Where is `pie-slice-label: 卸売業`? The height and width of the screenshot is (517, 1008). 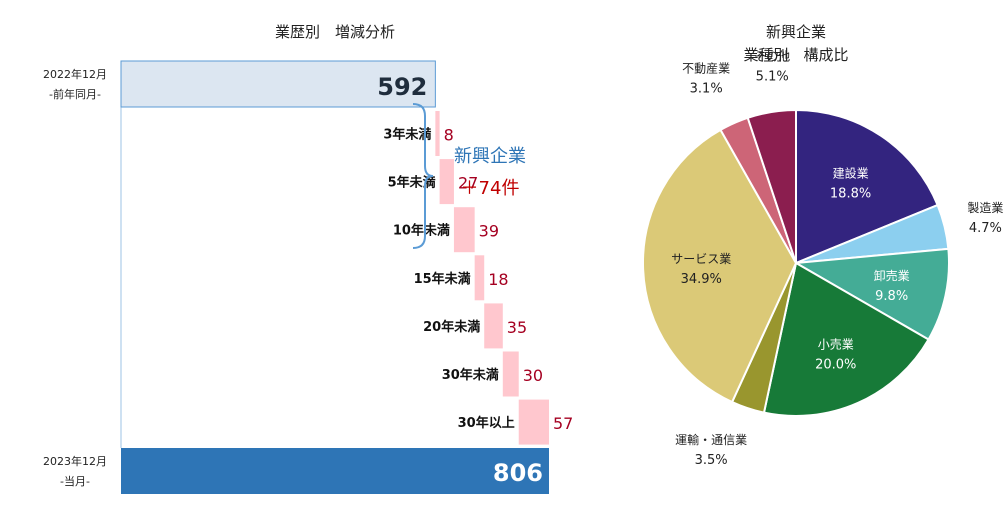
pie-slice-label: 卸売業 is located at coordinates (892, 275).